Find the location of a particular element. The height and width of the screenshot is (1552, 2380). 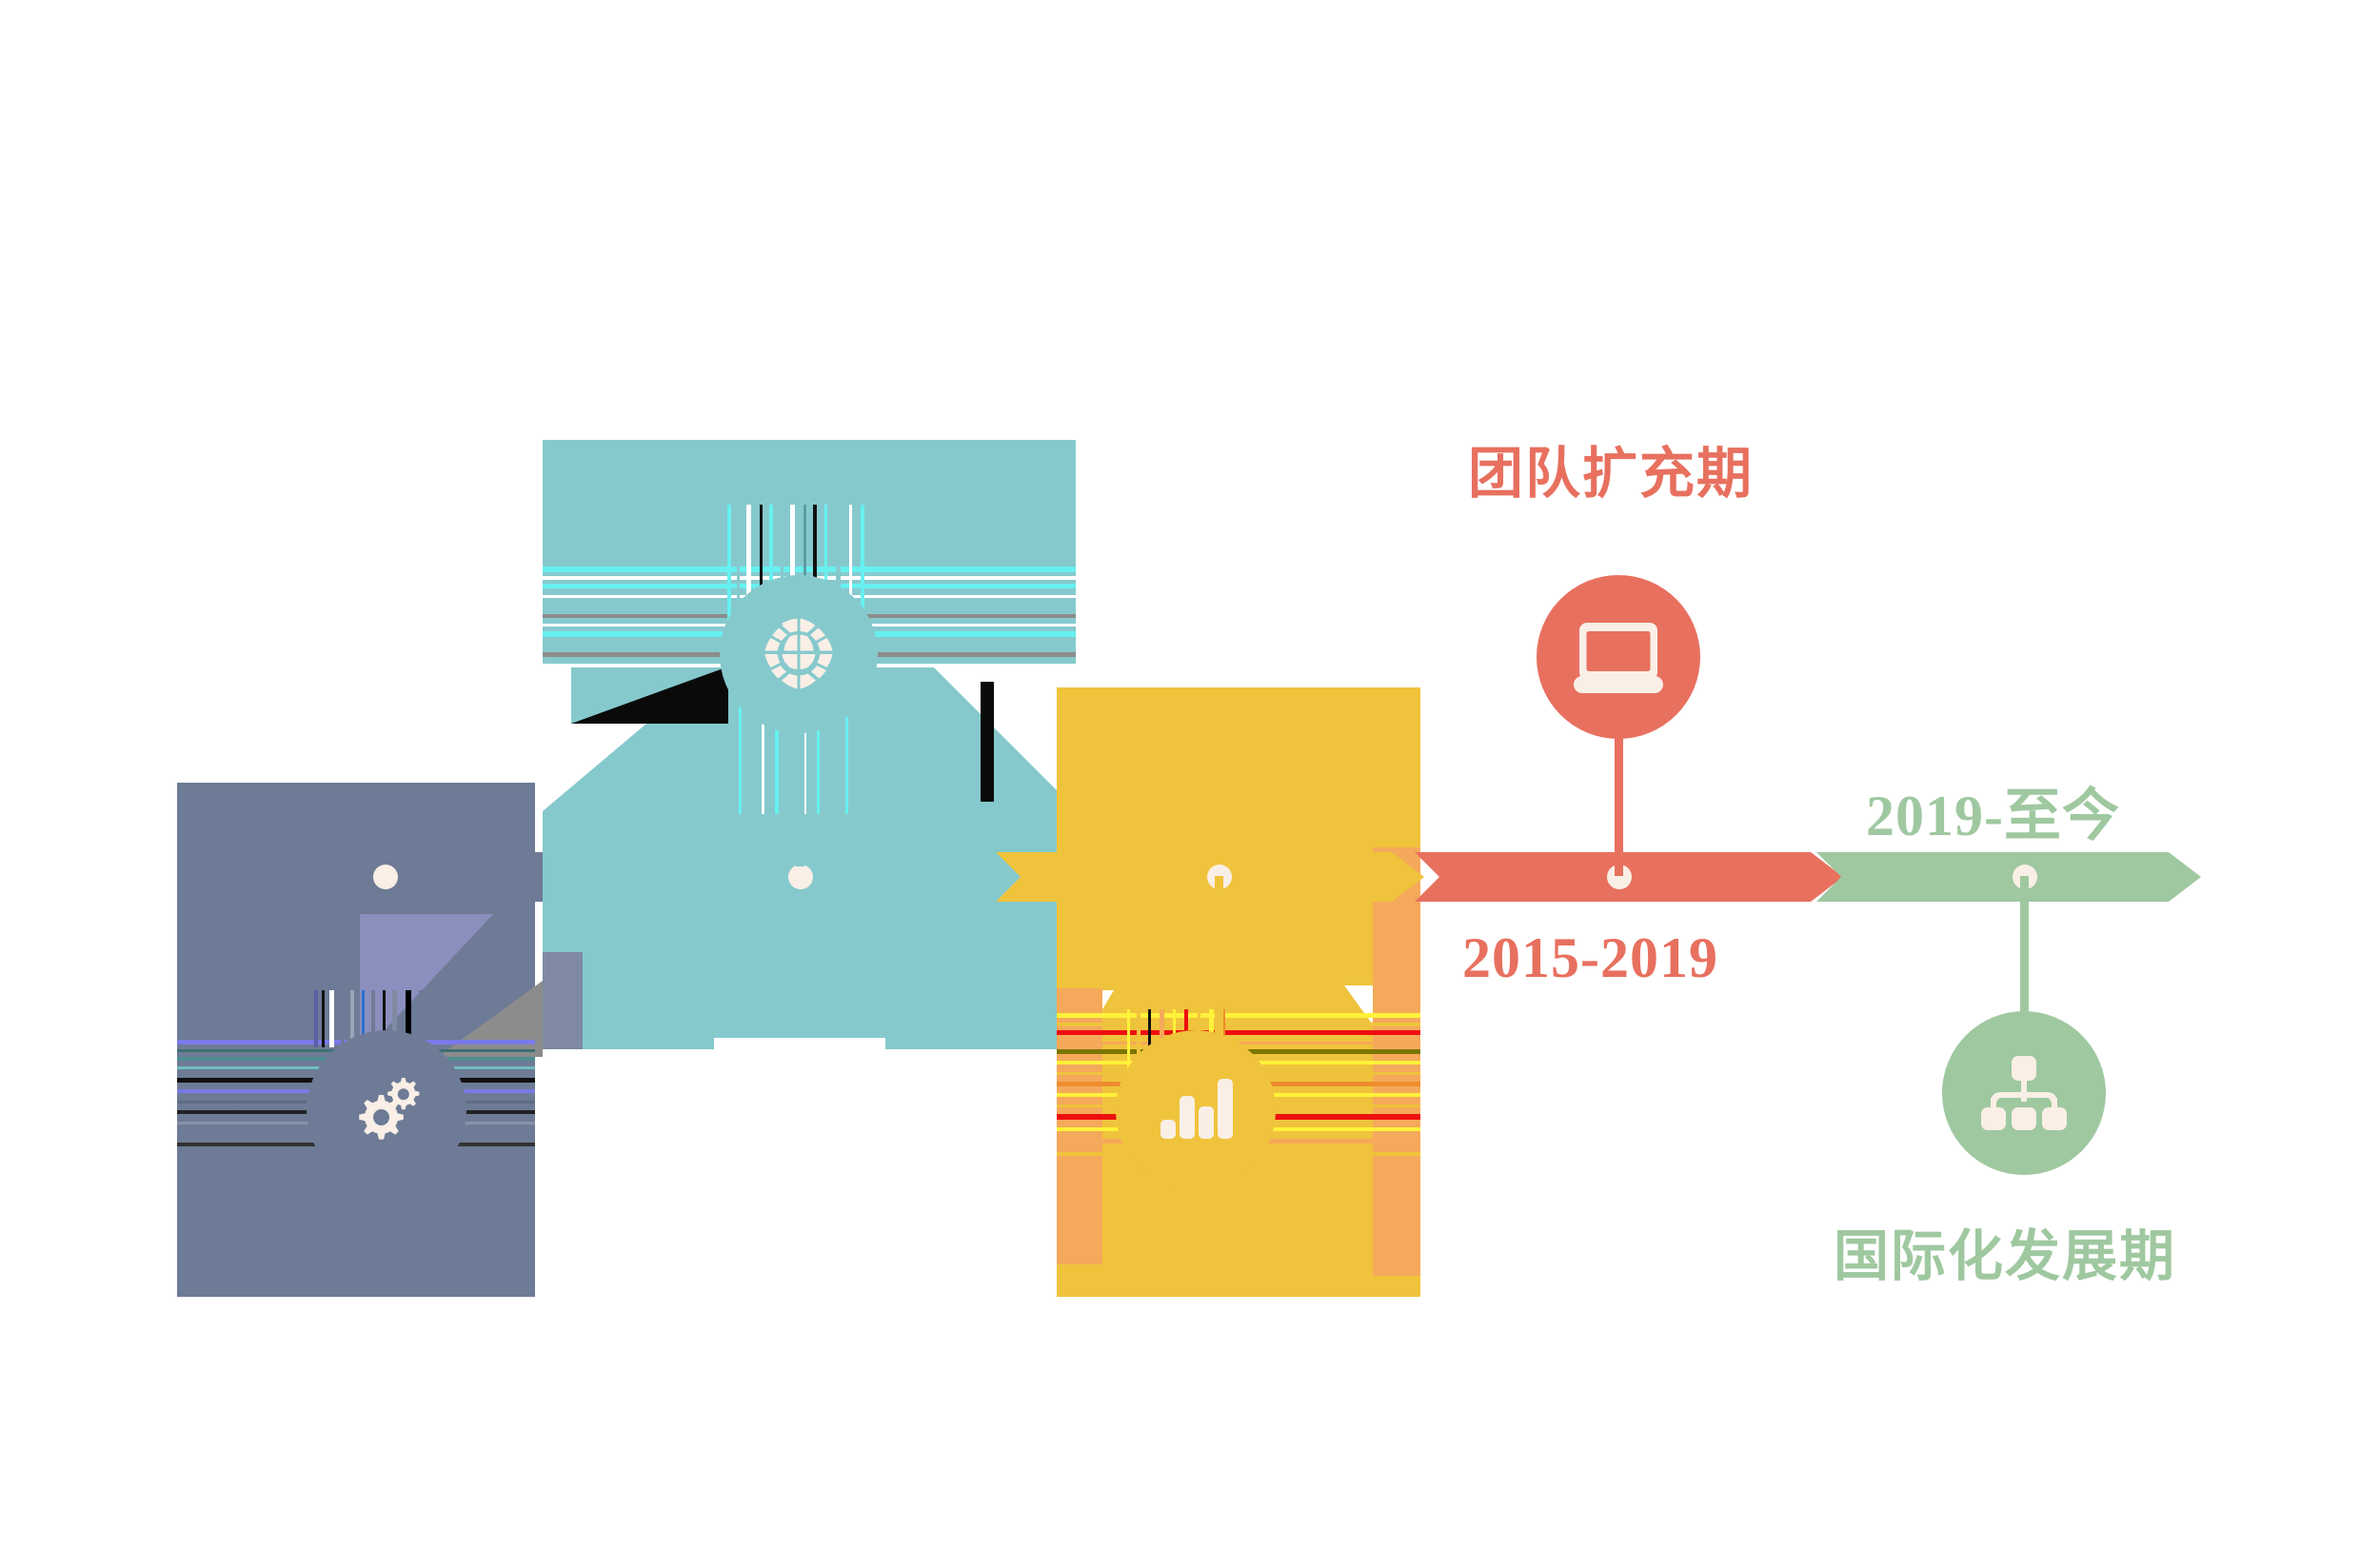

laptop-icon-badge is located at coordinates (1618, 657).